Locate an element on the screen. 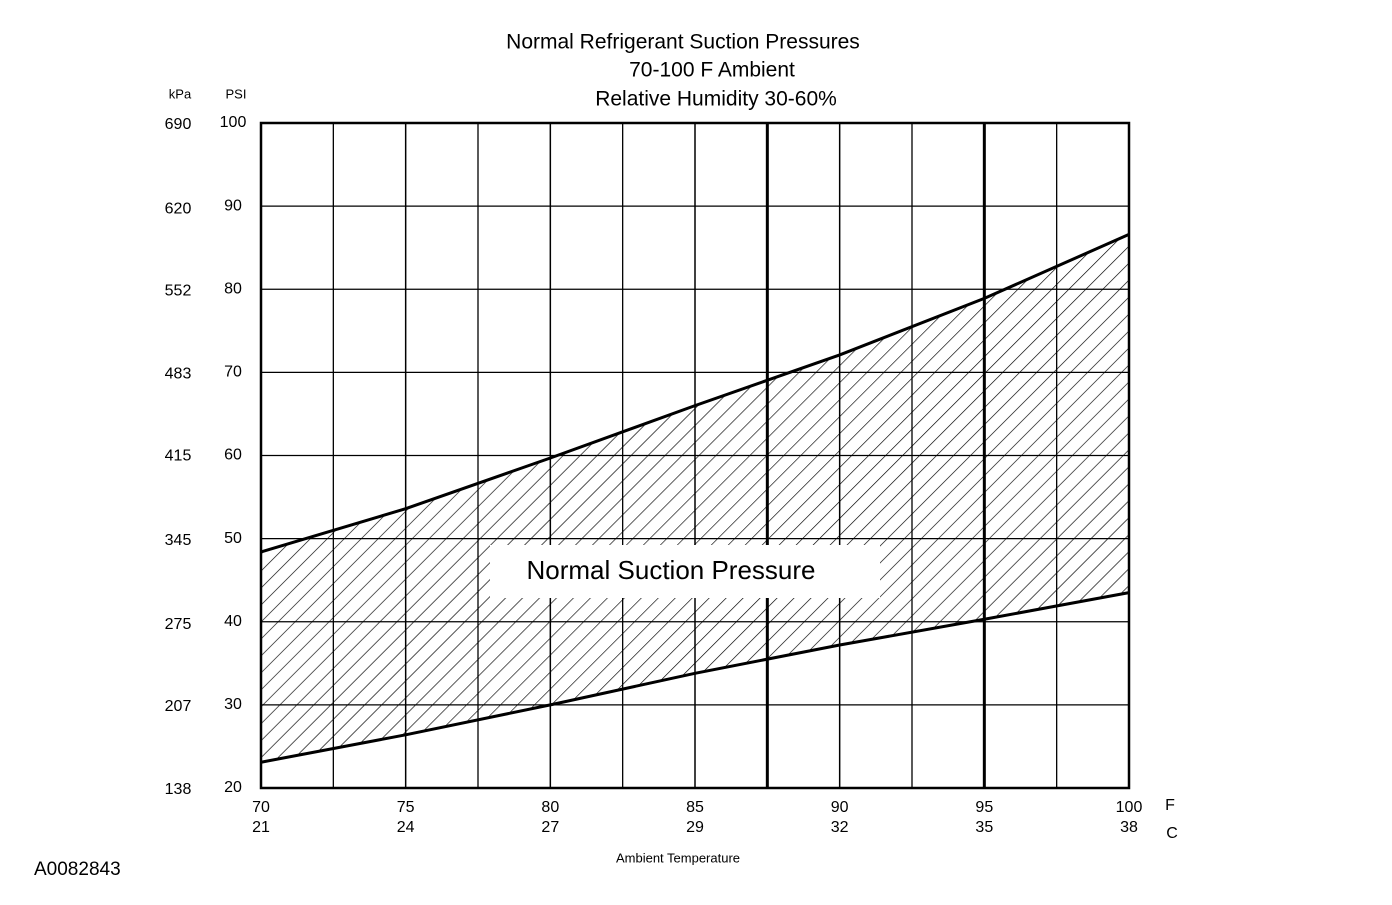 The width and height of the screenshot is (1392, 905). figure-id: A0082843 is located at coordinates (77, 869).